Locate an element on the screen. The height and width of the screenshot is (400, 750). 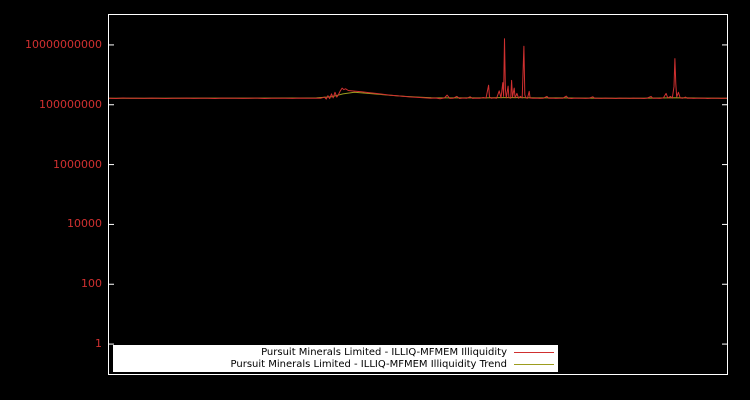
y-tick-label: 10000000000 is located at coordinates (63, 44).